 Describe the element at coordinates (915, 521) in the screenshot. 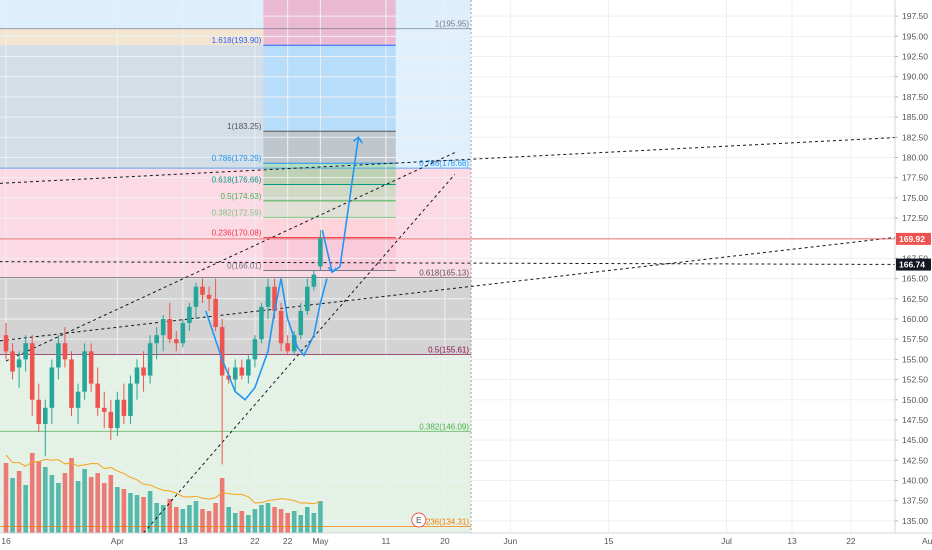

I see `price-tick-label: 135.00` at that location.